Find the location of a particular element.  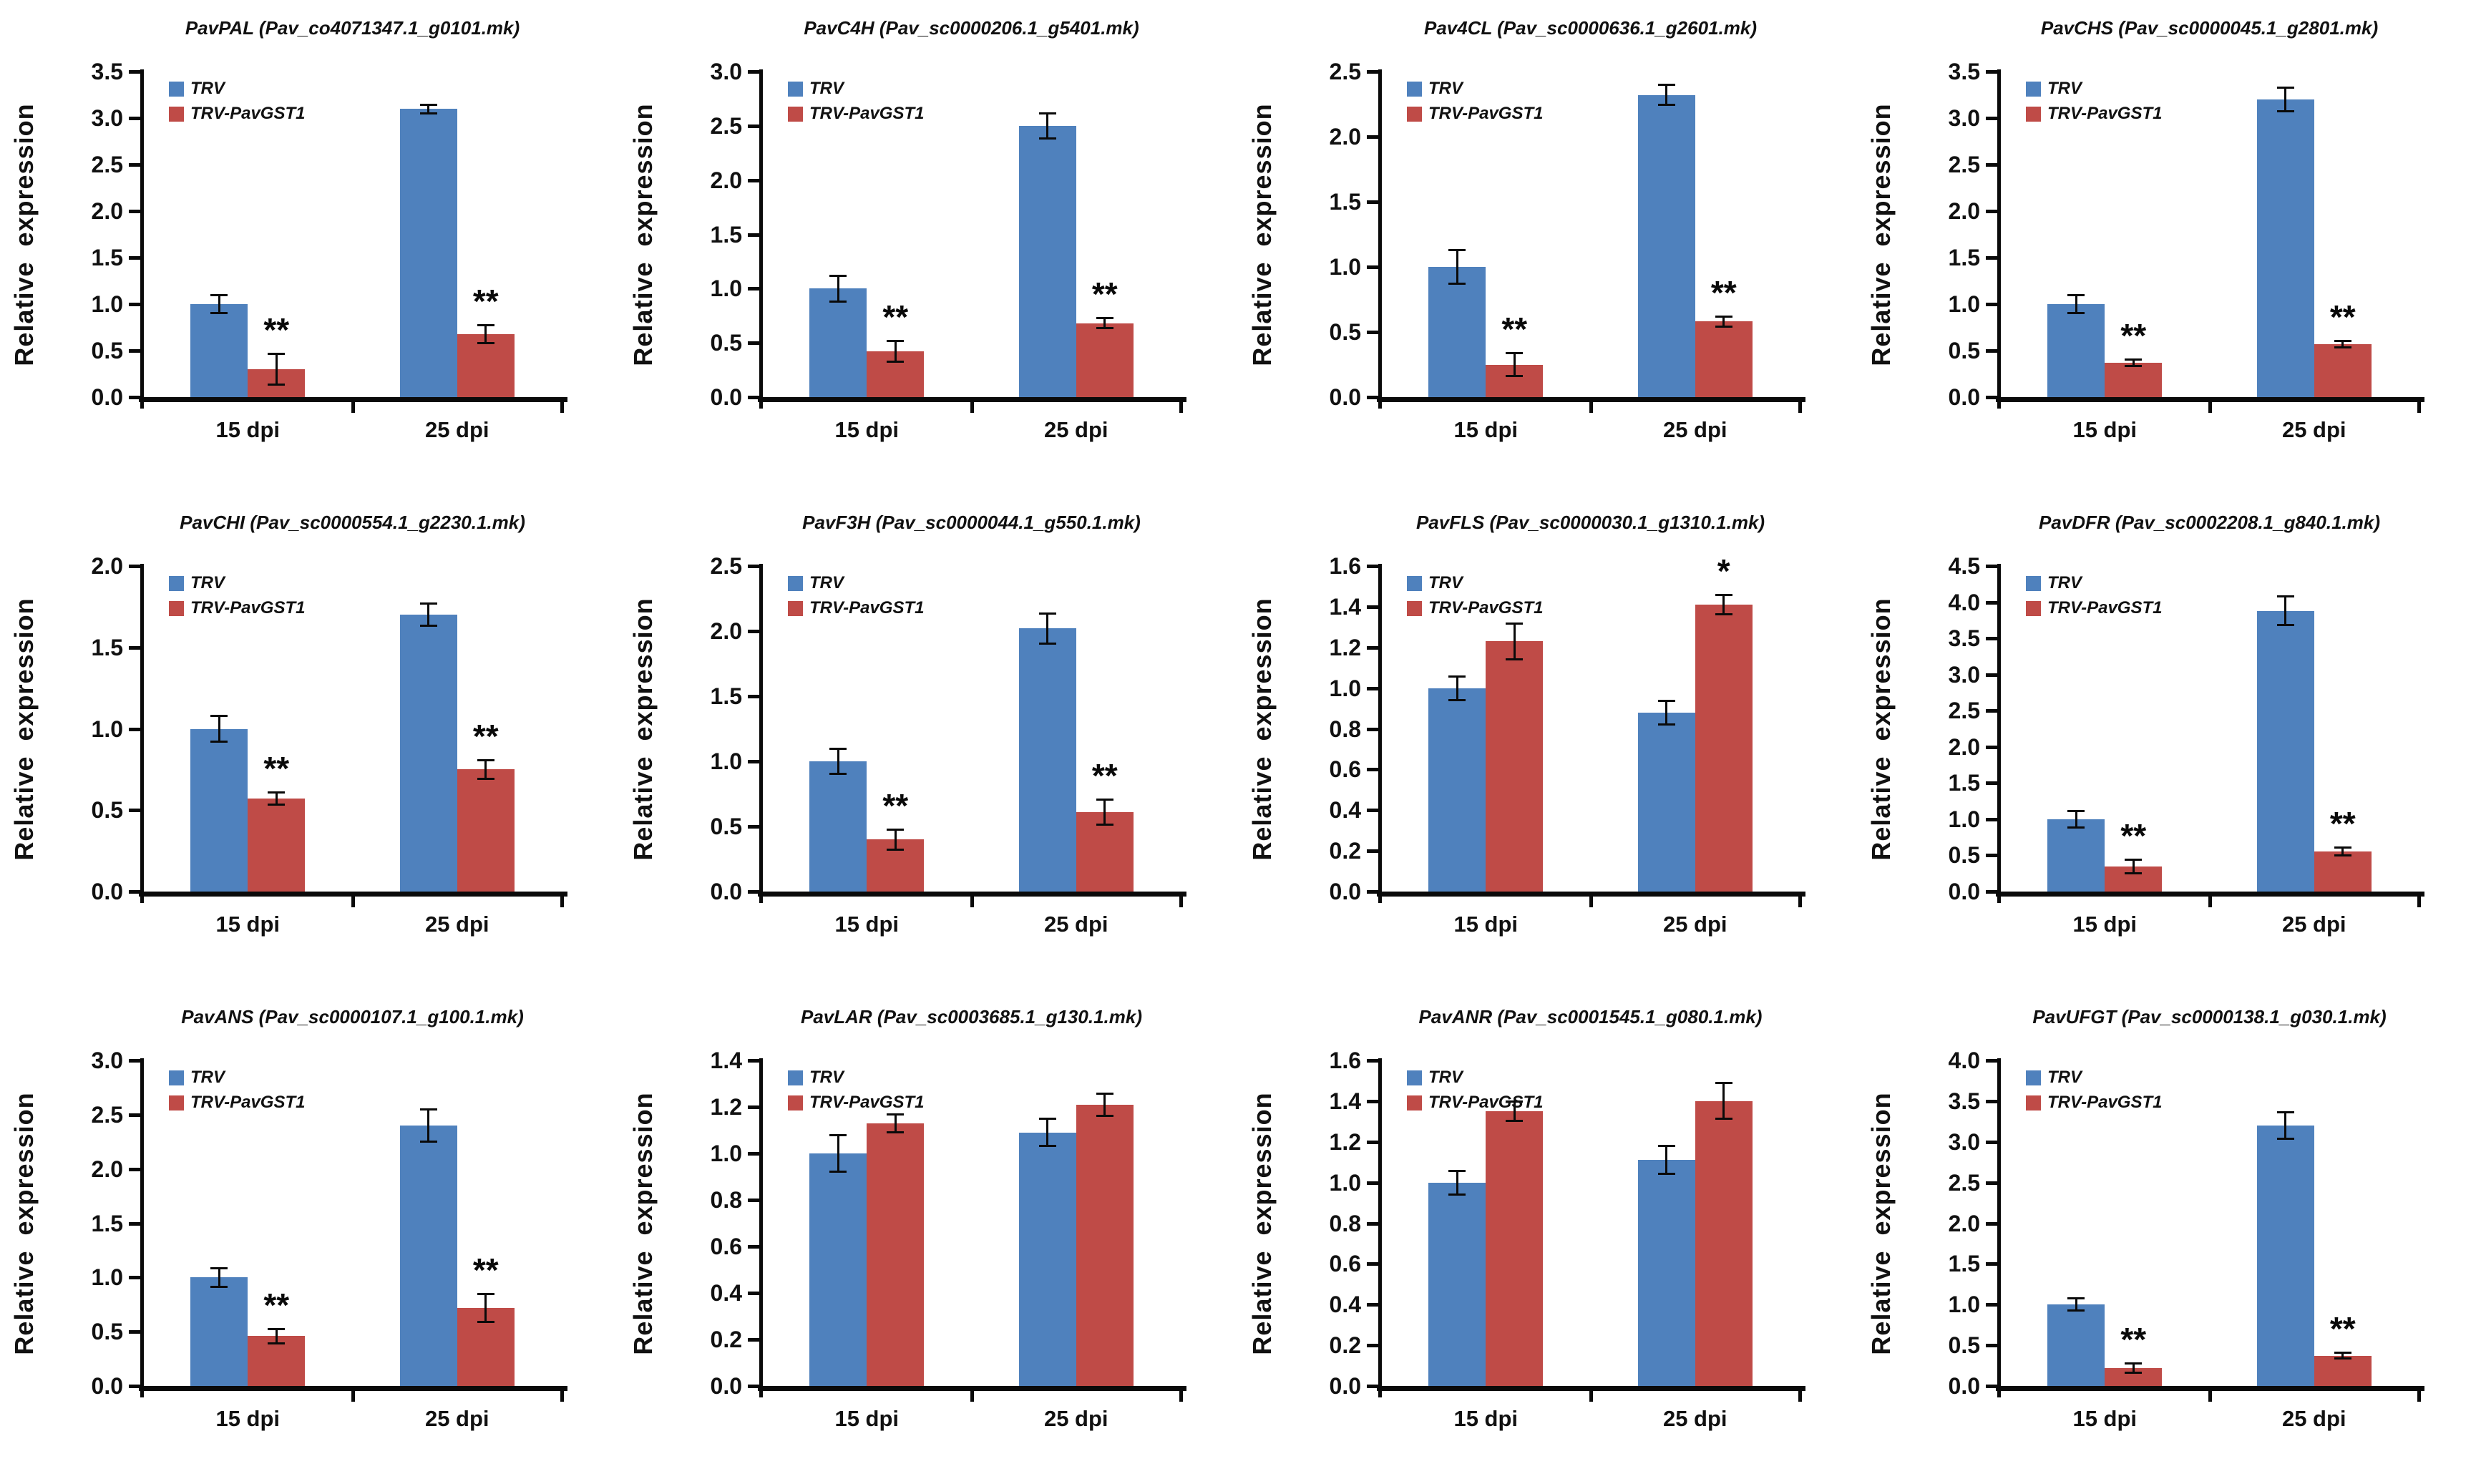

legend: TRV TRV-PavGST1 is located at coordinates (856, 600).